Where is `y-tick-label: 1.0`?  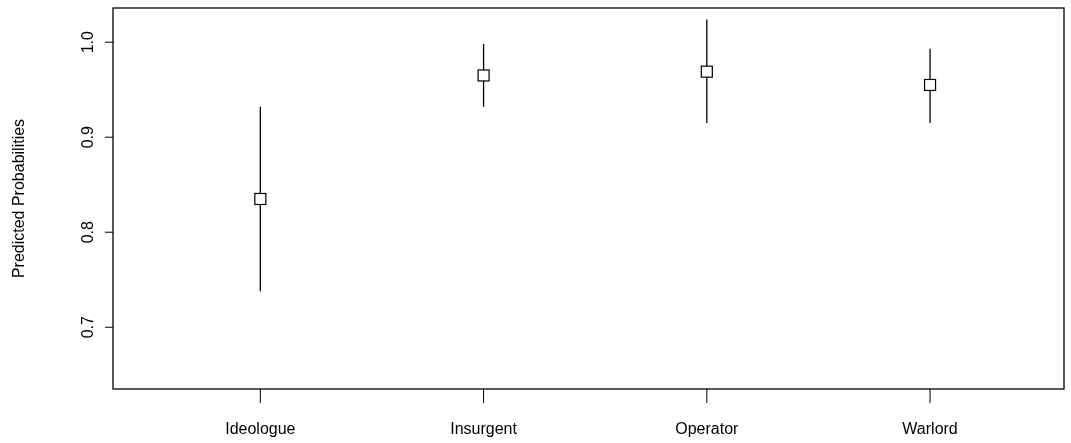 y-tick-label: 1.0 is located at coordinates (87, 42).